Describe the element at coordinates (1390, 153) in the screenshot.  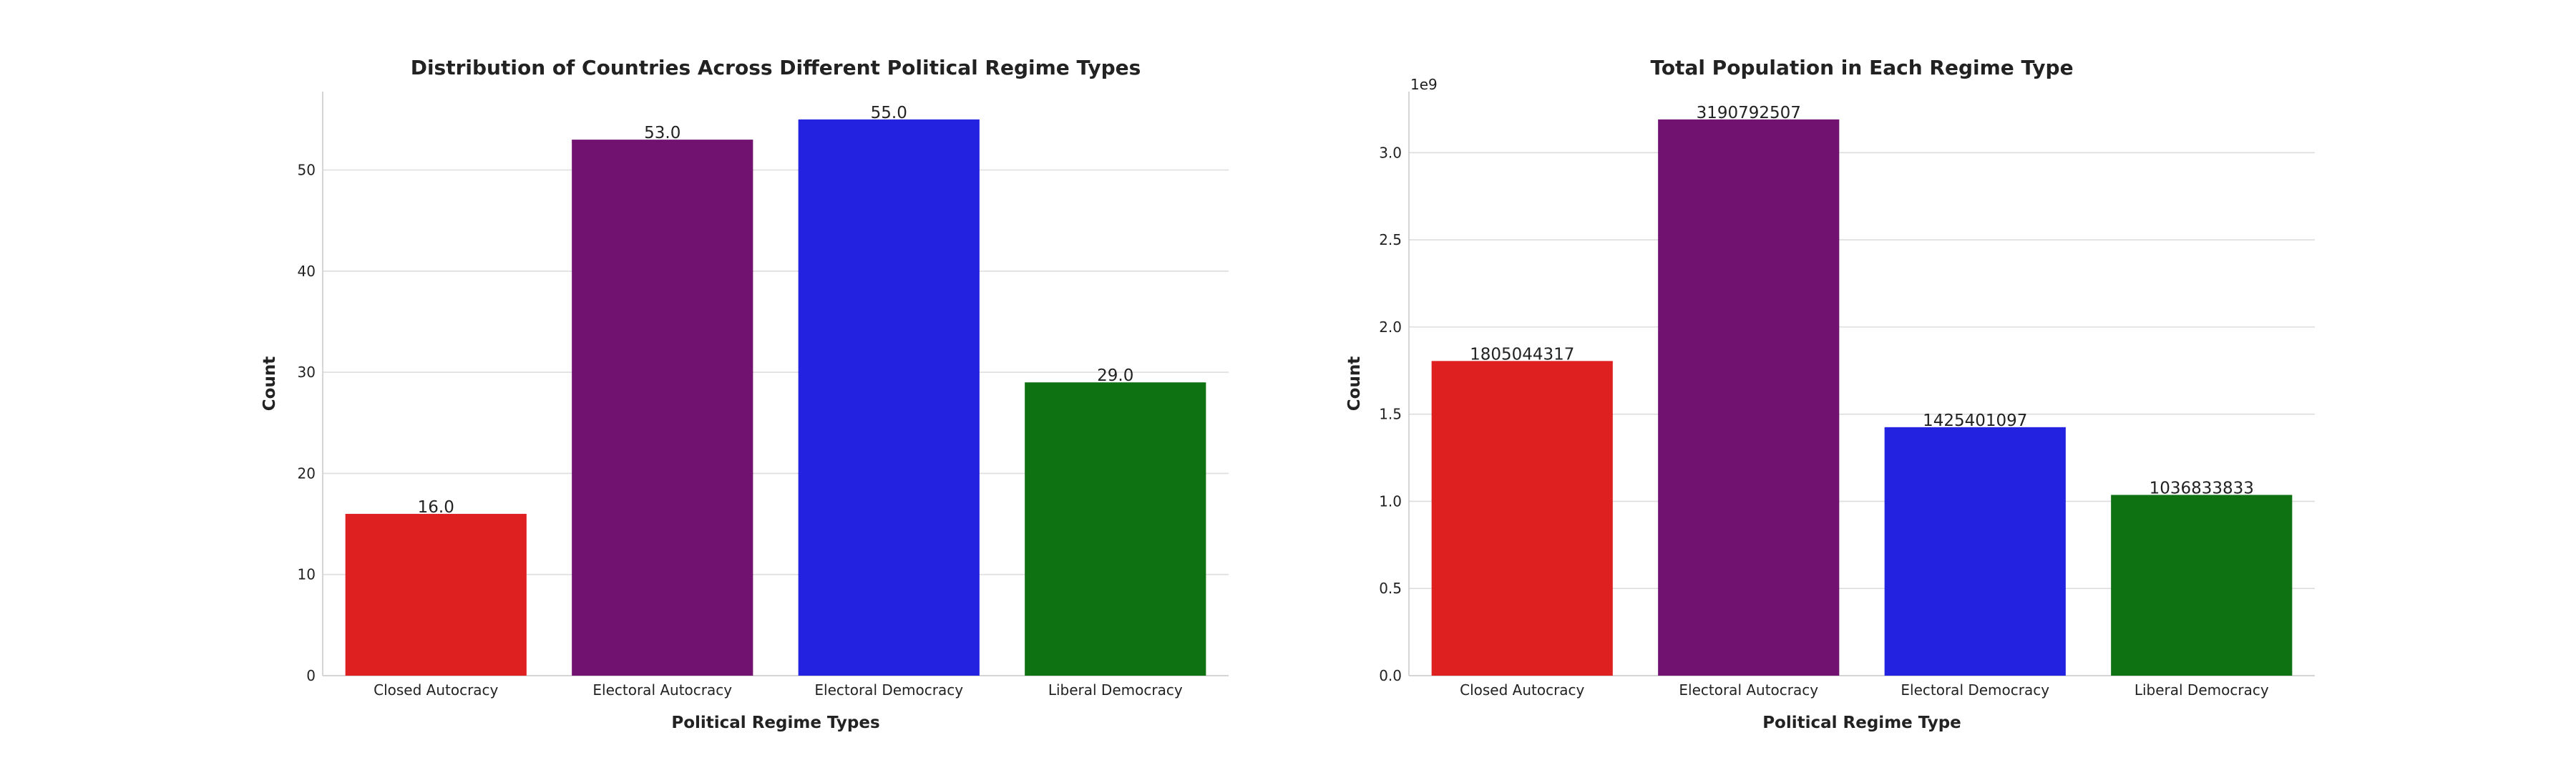
I see `y-tick-label: 3.0` at that location.